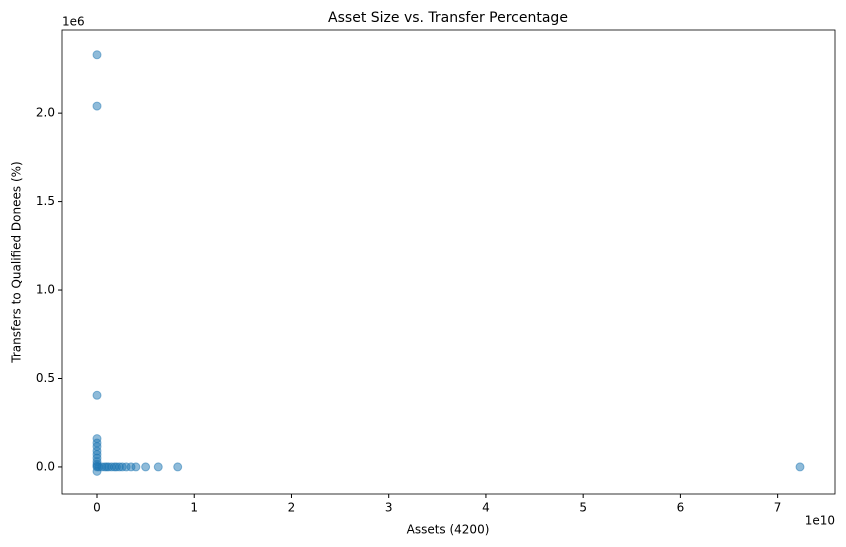 This screenshot has height=547, width=846. What do you see at coordinates (97, 508) in the screenshot?
I see `x-tick-label: 0` at bounding box center [97, 508].